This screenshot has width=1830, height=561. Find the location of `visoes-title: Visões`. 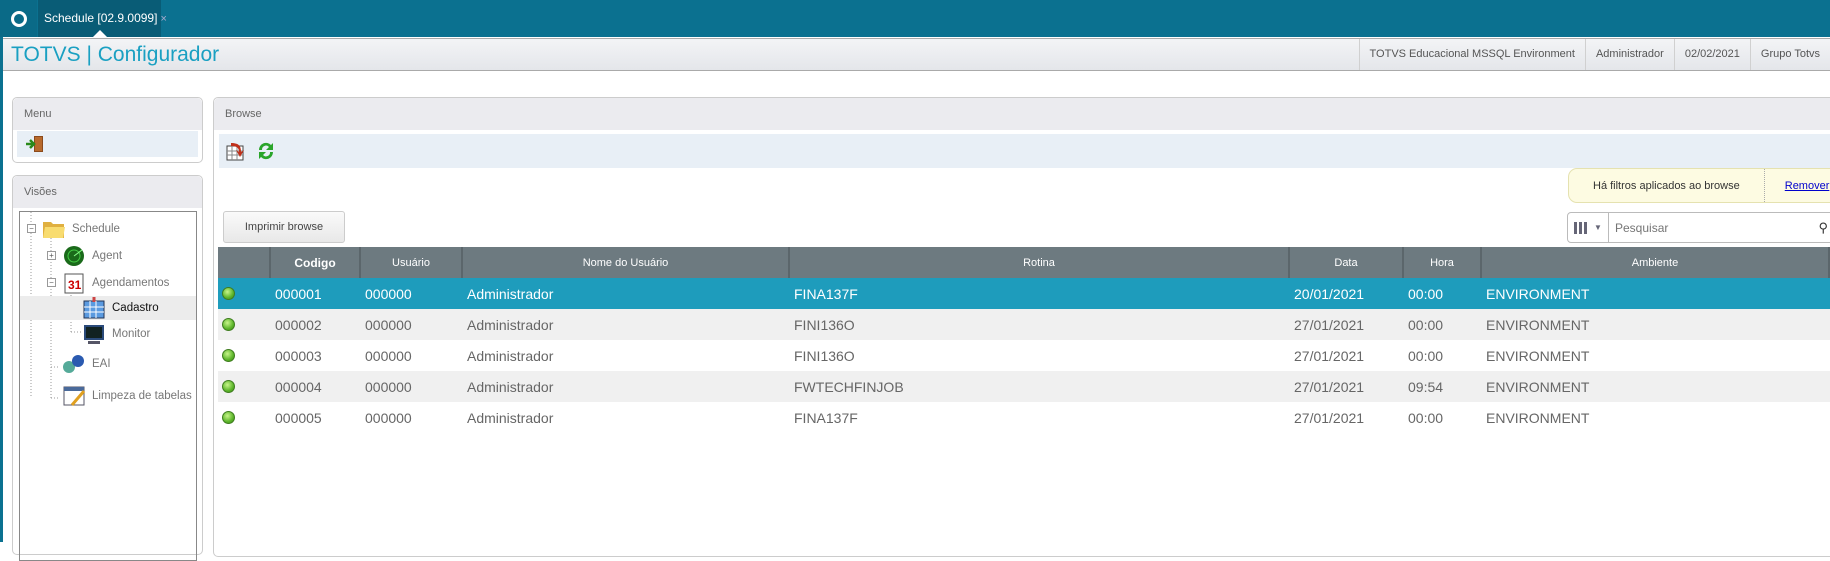

visoes-title: Visões is located at coordinates (107, 192).